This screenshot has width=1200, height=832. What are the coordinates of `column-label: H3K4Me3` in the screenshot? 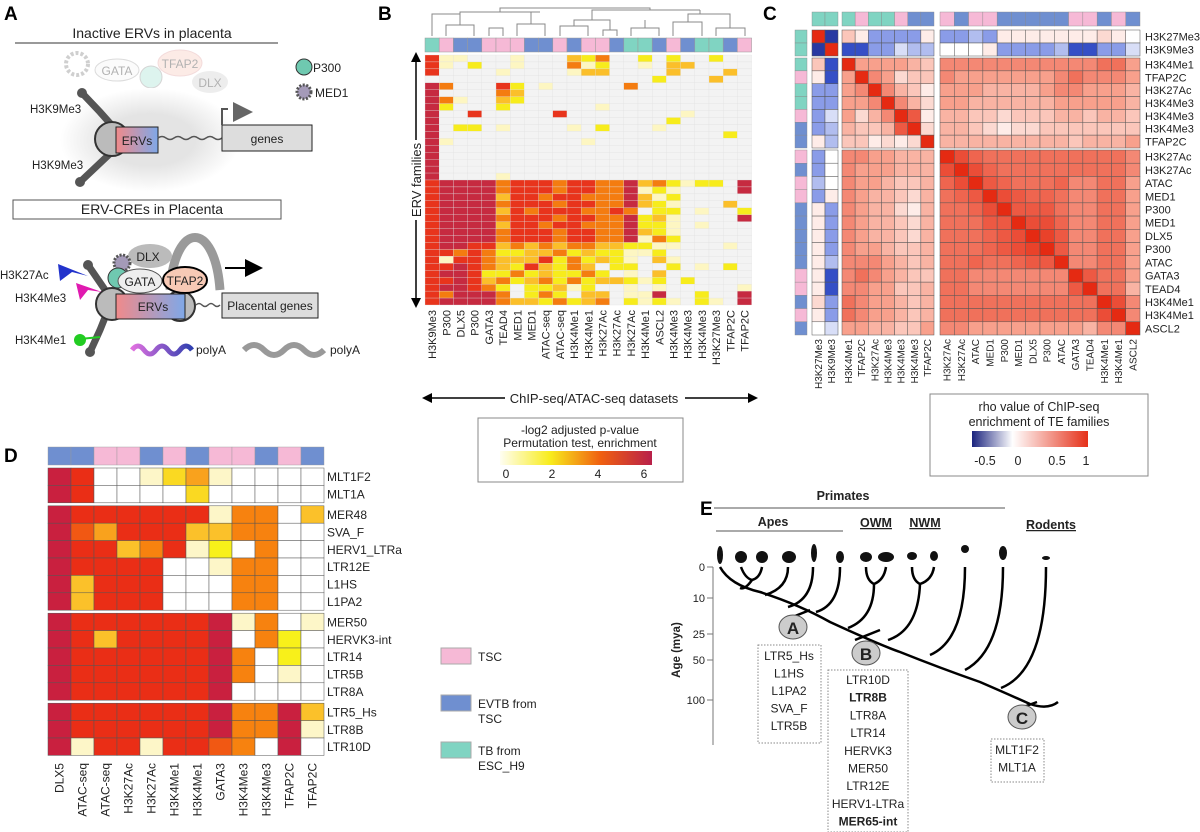 It's located at (889, 361).